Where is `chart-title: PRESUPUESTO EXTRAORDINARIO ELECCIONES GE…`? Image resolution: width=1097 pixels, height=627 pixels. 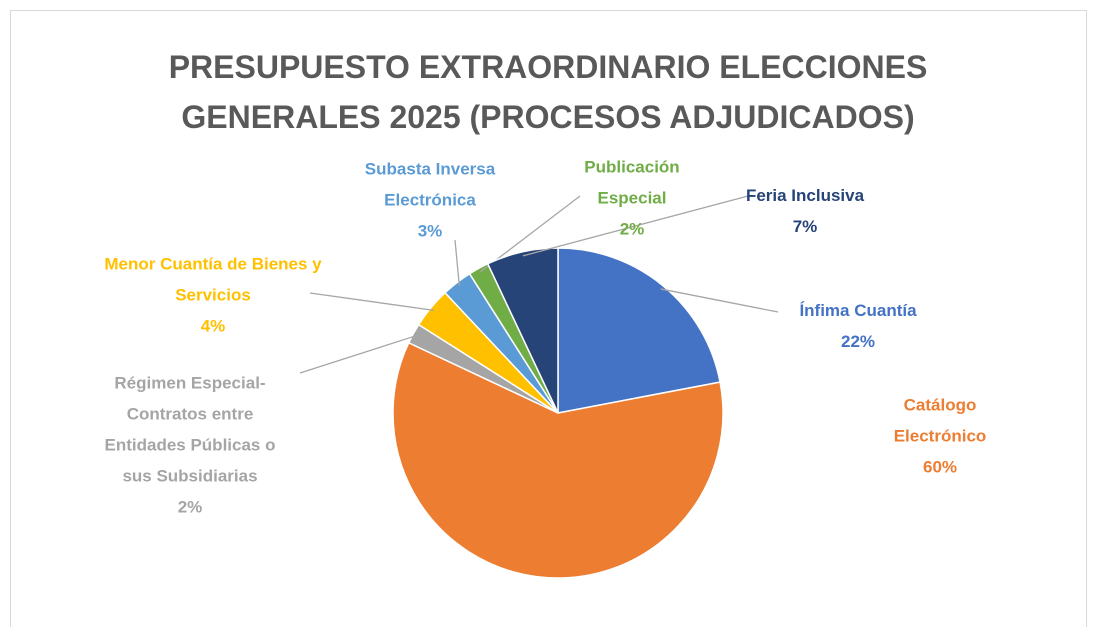 chart-title: PRESUPUESTO EXTRAORDINARIO ELECCIONES GE… is located at coordinates (548, 92).